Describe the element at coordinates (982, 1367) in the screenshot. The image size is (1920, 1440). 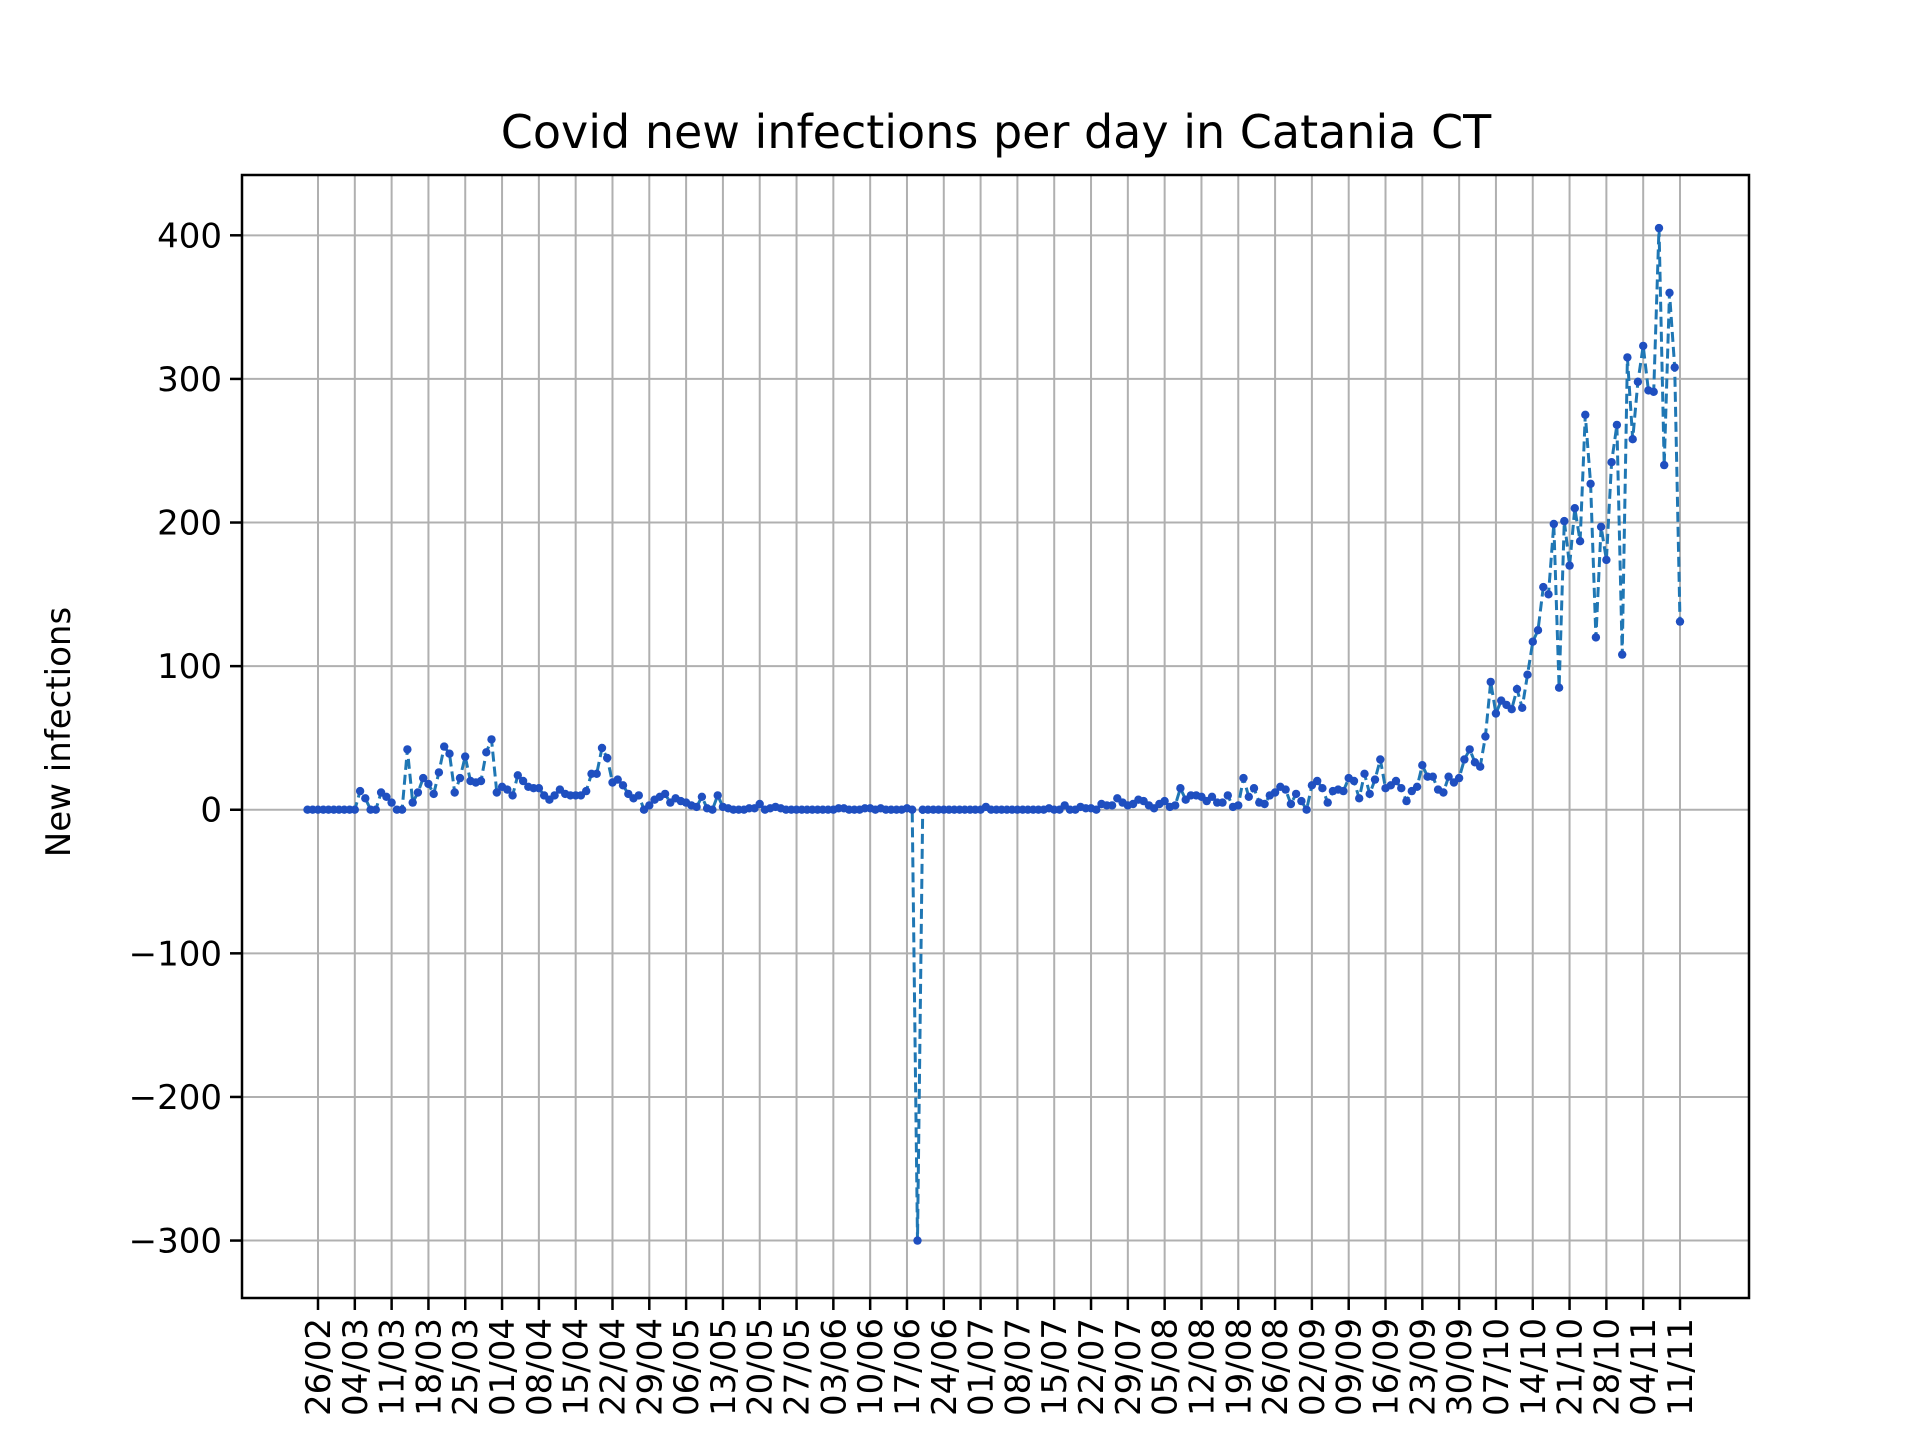
I see `x-tick-label: 01/07` at that location.